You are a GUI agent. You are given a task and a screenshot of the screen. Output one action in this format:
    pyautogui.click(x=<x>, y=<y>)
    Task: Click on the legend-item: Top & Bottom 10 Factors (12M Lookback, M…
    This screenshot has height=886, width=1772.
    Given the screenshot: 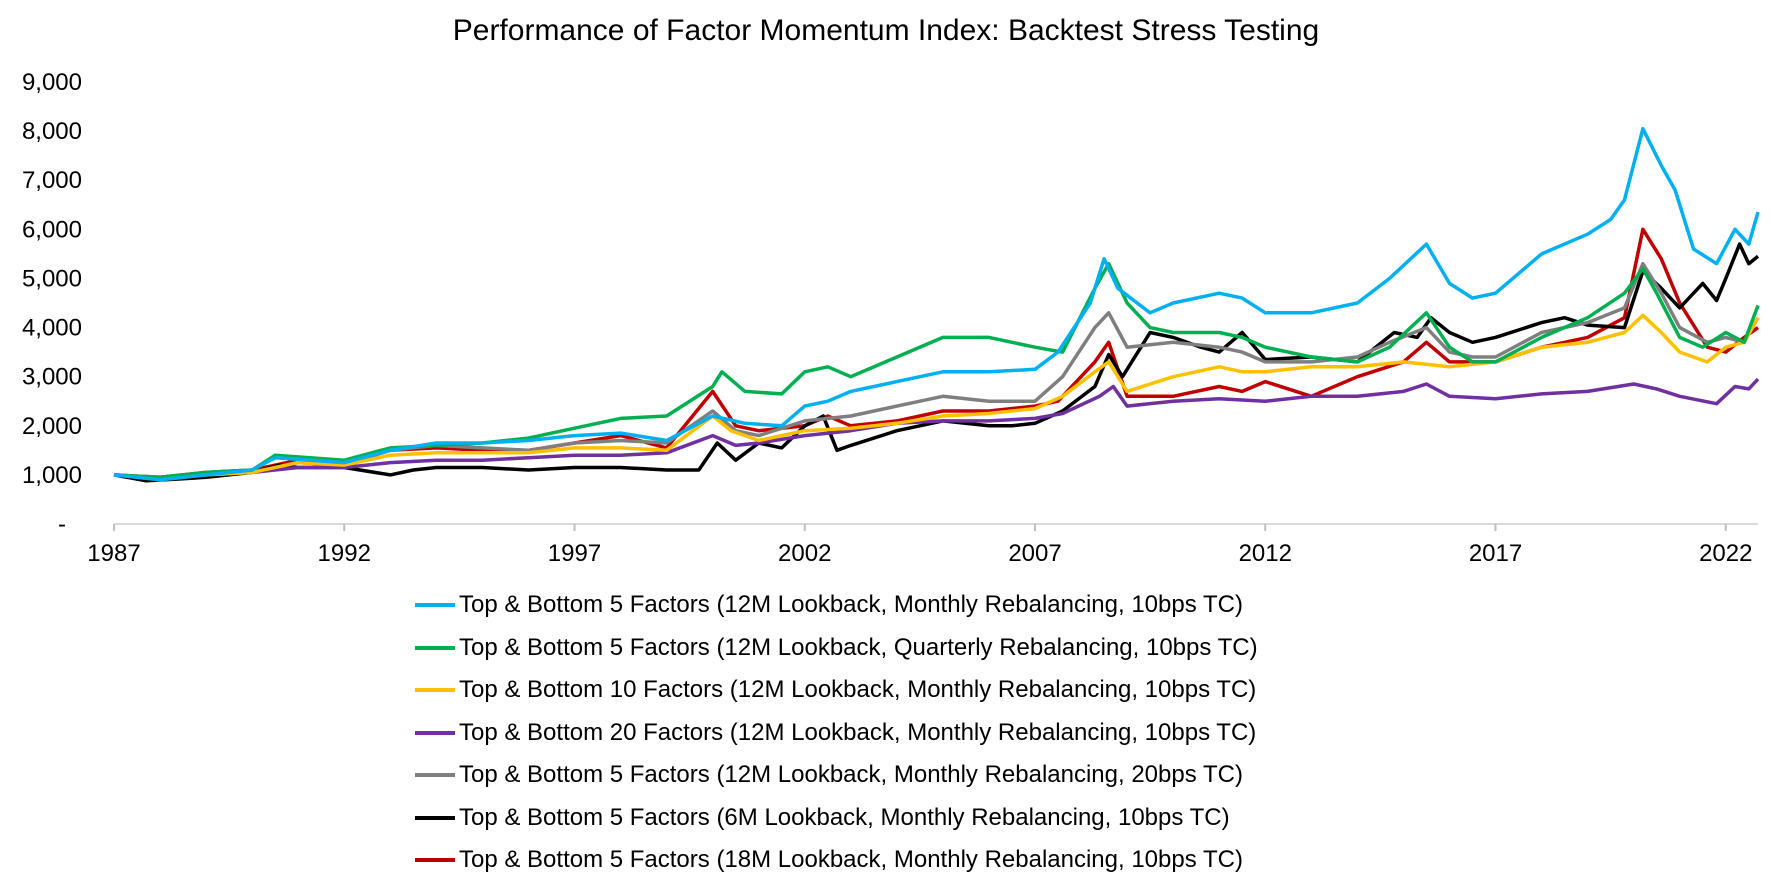 What is the action you would take?
    pyautogui.click(x=836, y=690)
    